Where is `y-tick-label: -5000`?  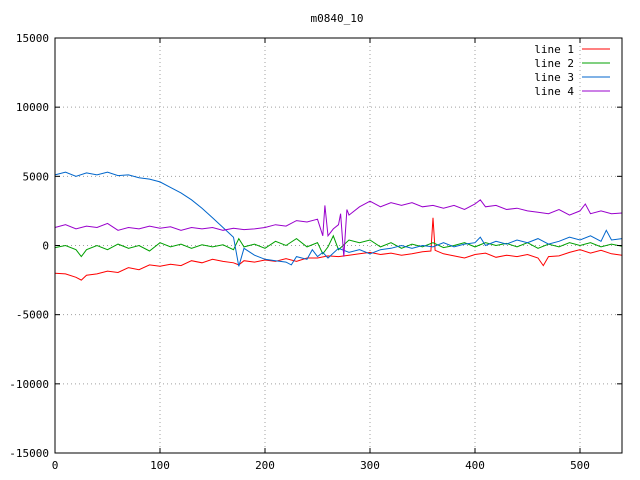
y-tick-label: -5000 is located at coordinates (32, 315).